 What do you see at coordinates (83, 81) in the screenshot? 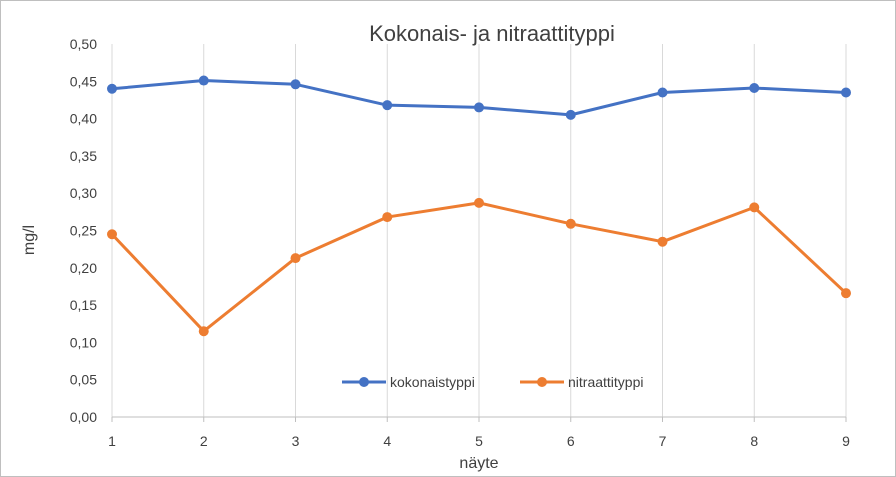
I see `y-tick-label: 0,45` at bounding box center [83, 81].